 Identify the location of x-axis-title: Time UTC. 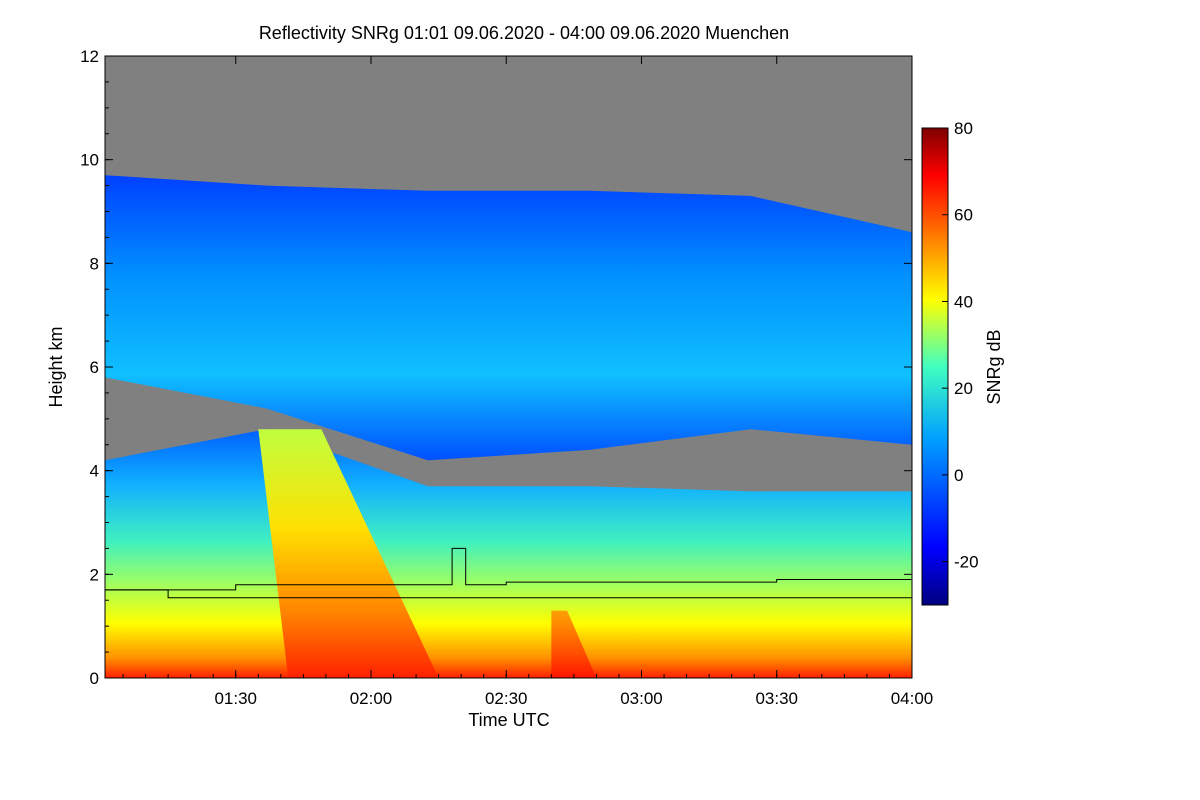
(508, 720).